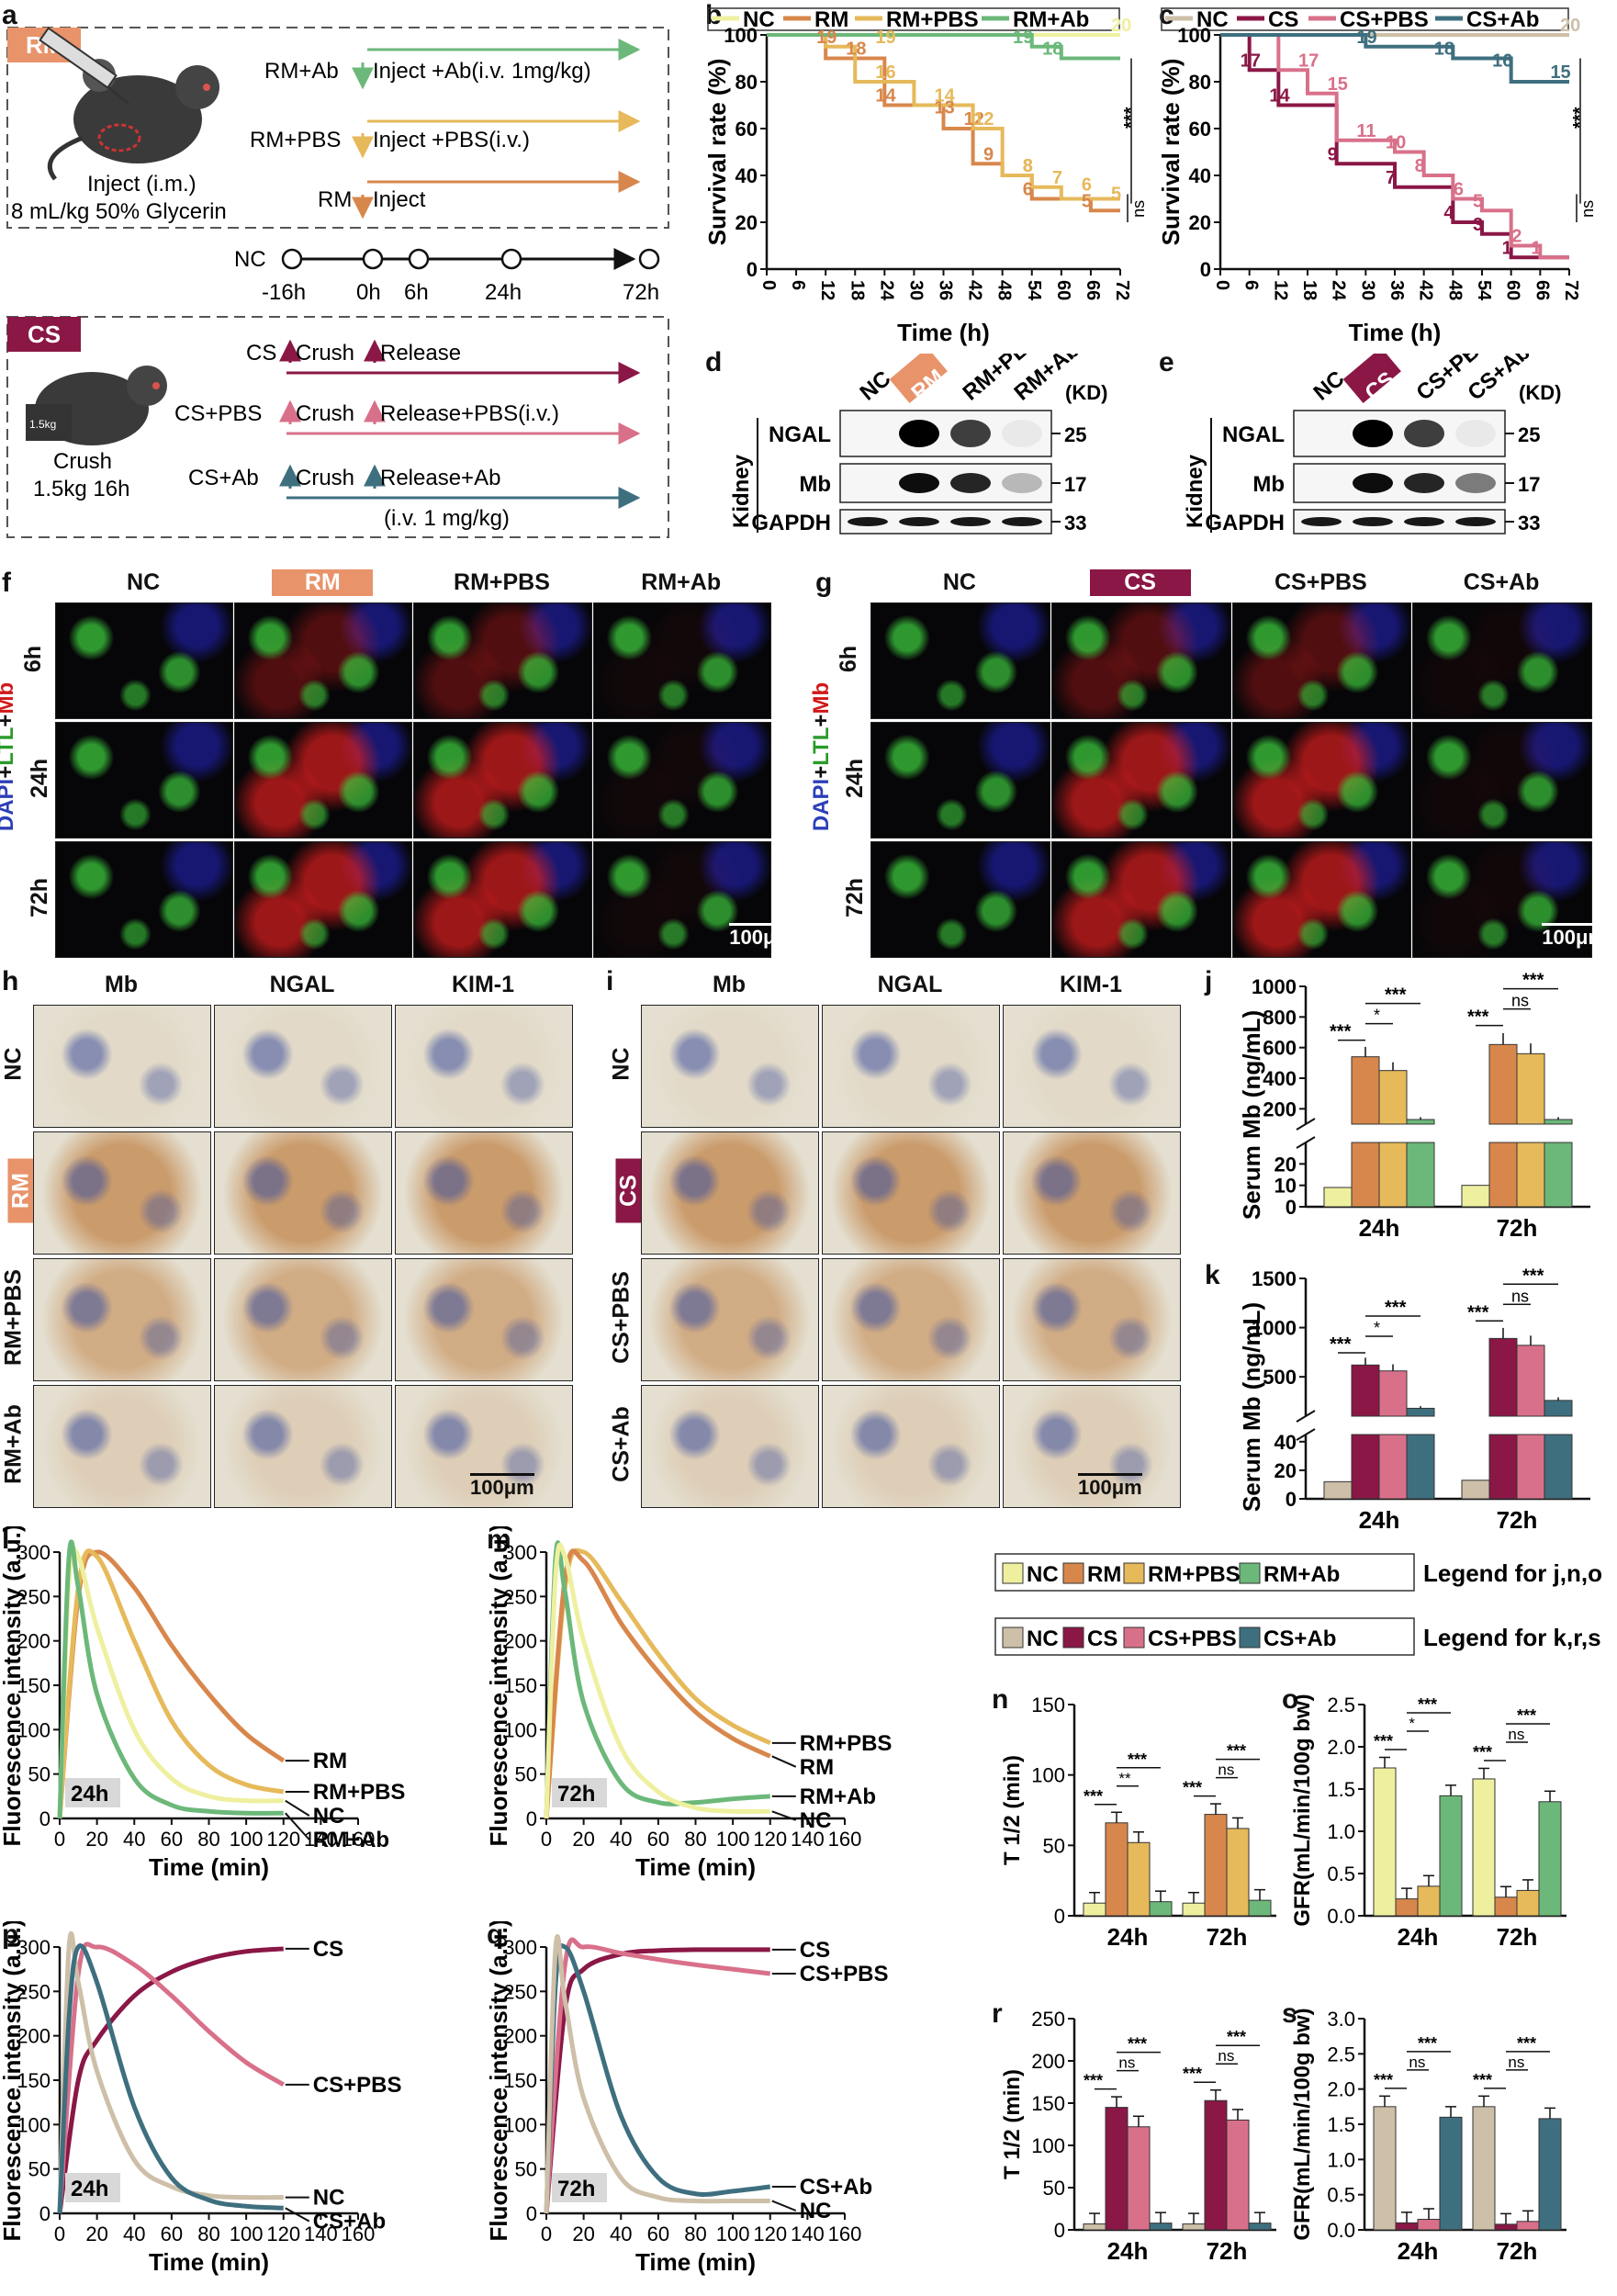  Describe the element at coordinates (943, 123) in the screenshot. I see `series-RM` at that location.